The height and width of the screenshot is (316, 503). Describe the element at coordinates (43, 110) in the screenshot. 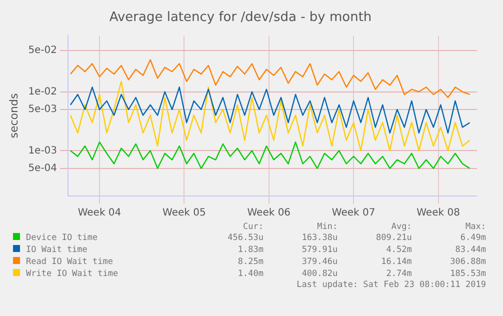

I see `y-tick-label: 5e-03` at that location.